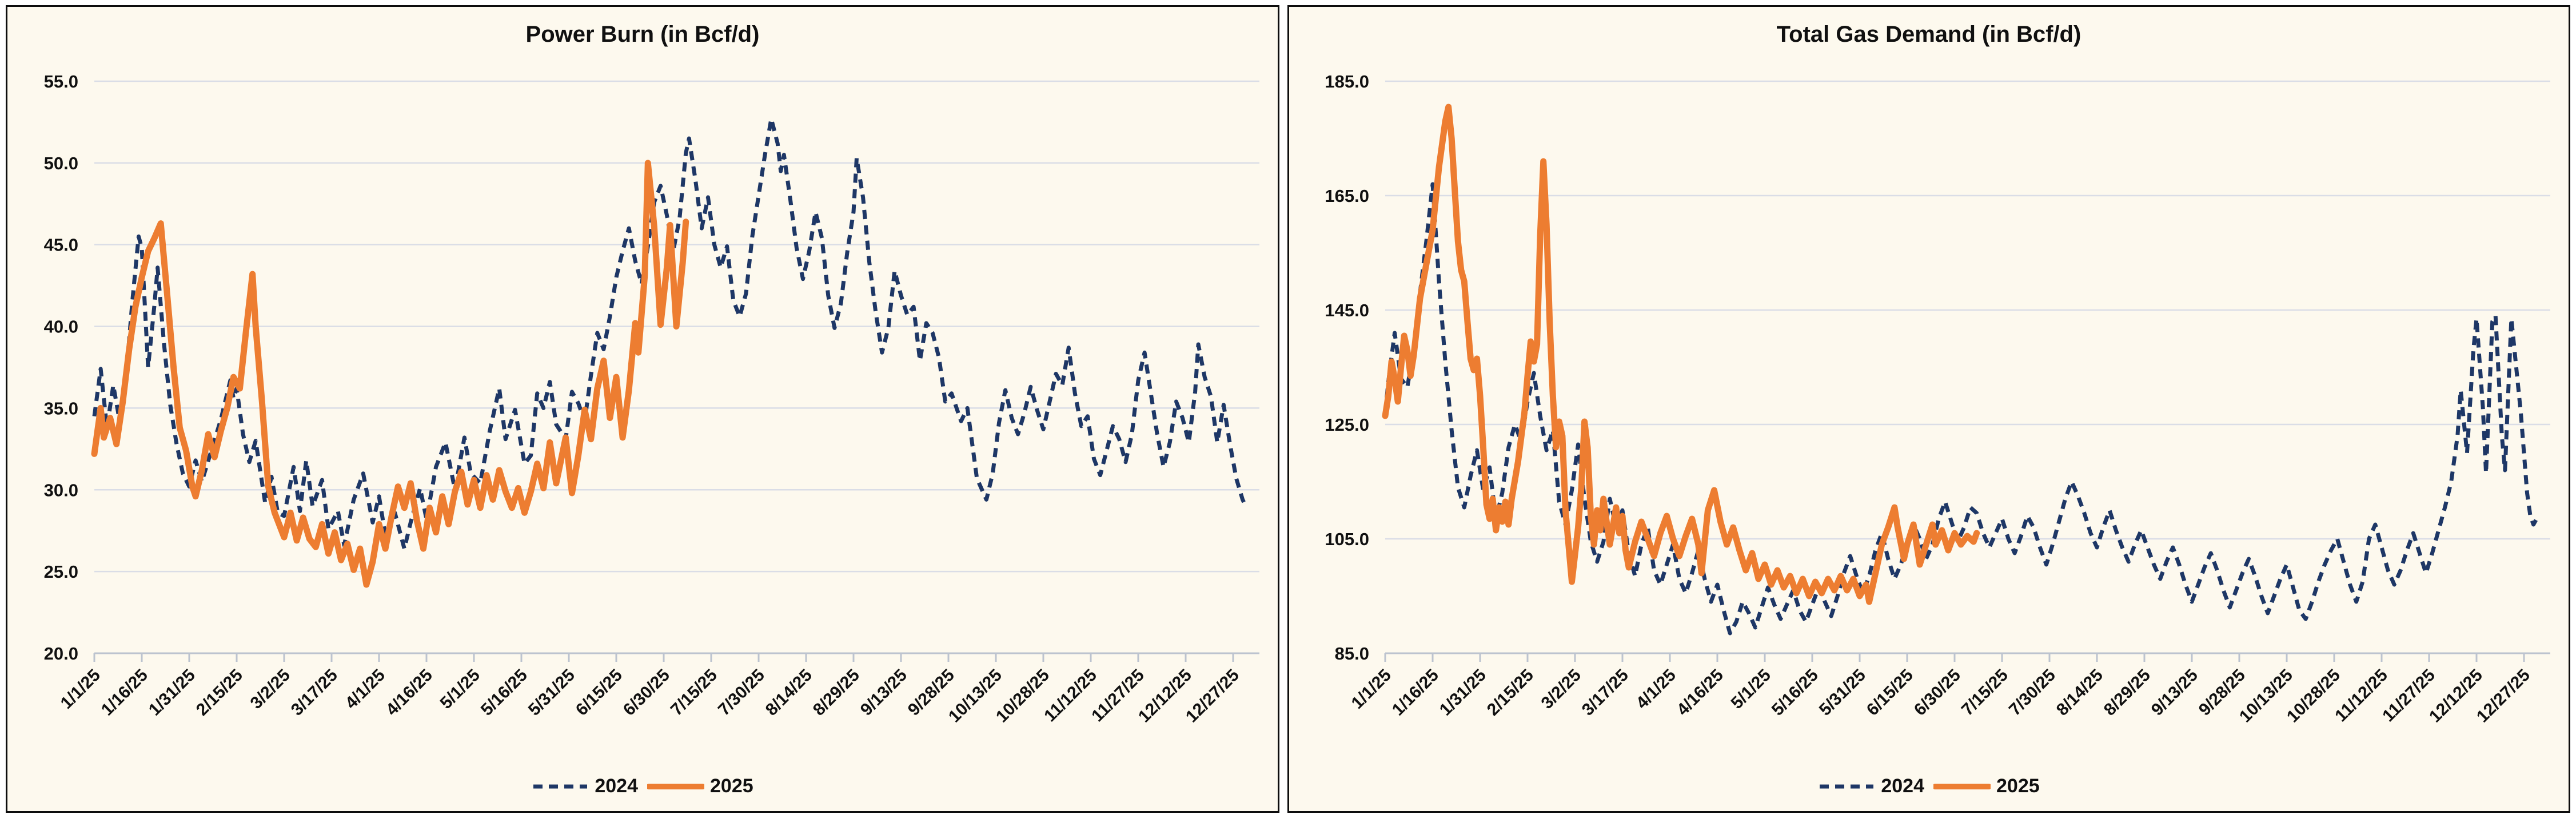 The height and width of the screenshot is (818, 2576). Describe the element at coordinates (61, 82) in the screenshot. I see `y-tick-label: 55.0` at that location.